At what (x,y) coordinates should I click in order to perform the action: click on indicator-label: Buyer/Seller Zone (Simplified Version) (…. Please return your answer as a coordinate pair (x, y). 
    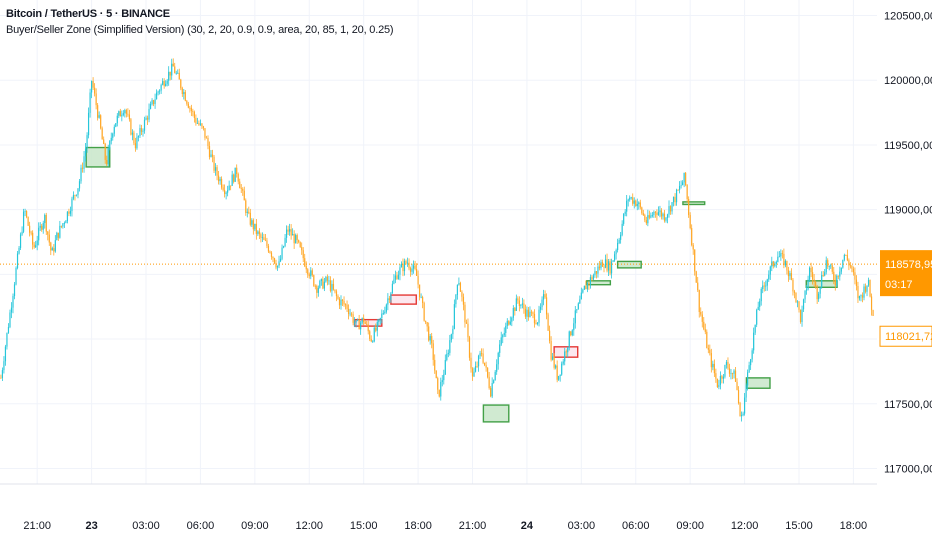
    Looking at the image, I should click on (200, 30).